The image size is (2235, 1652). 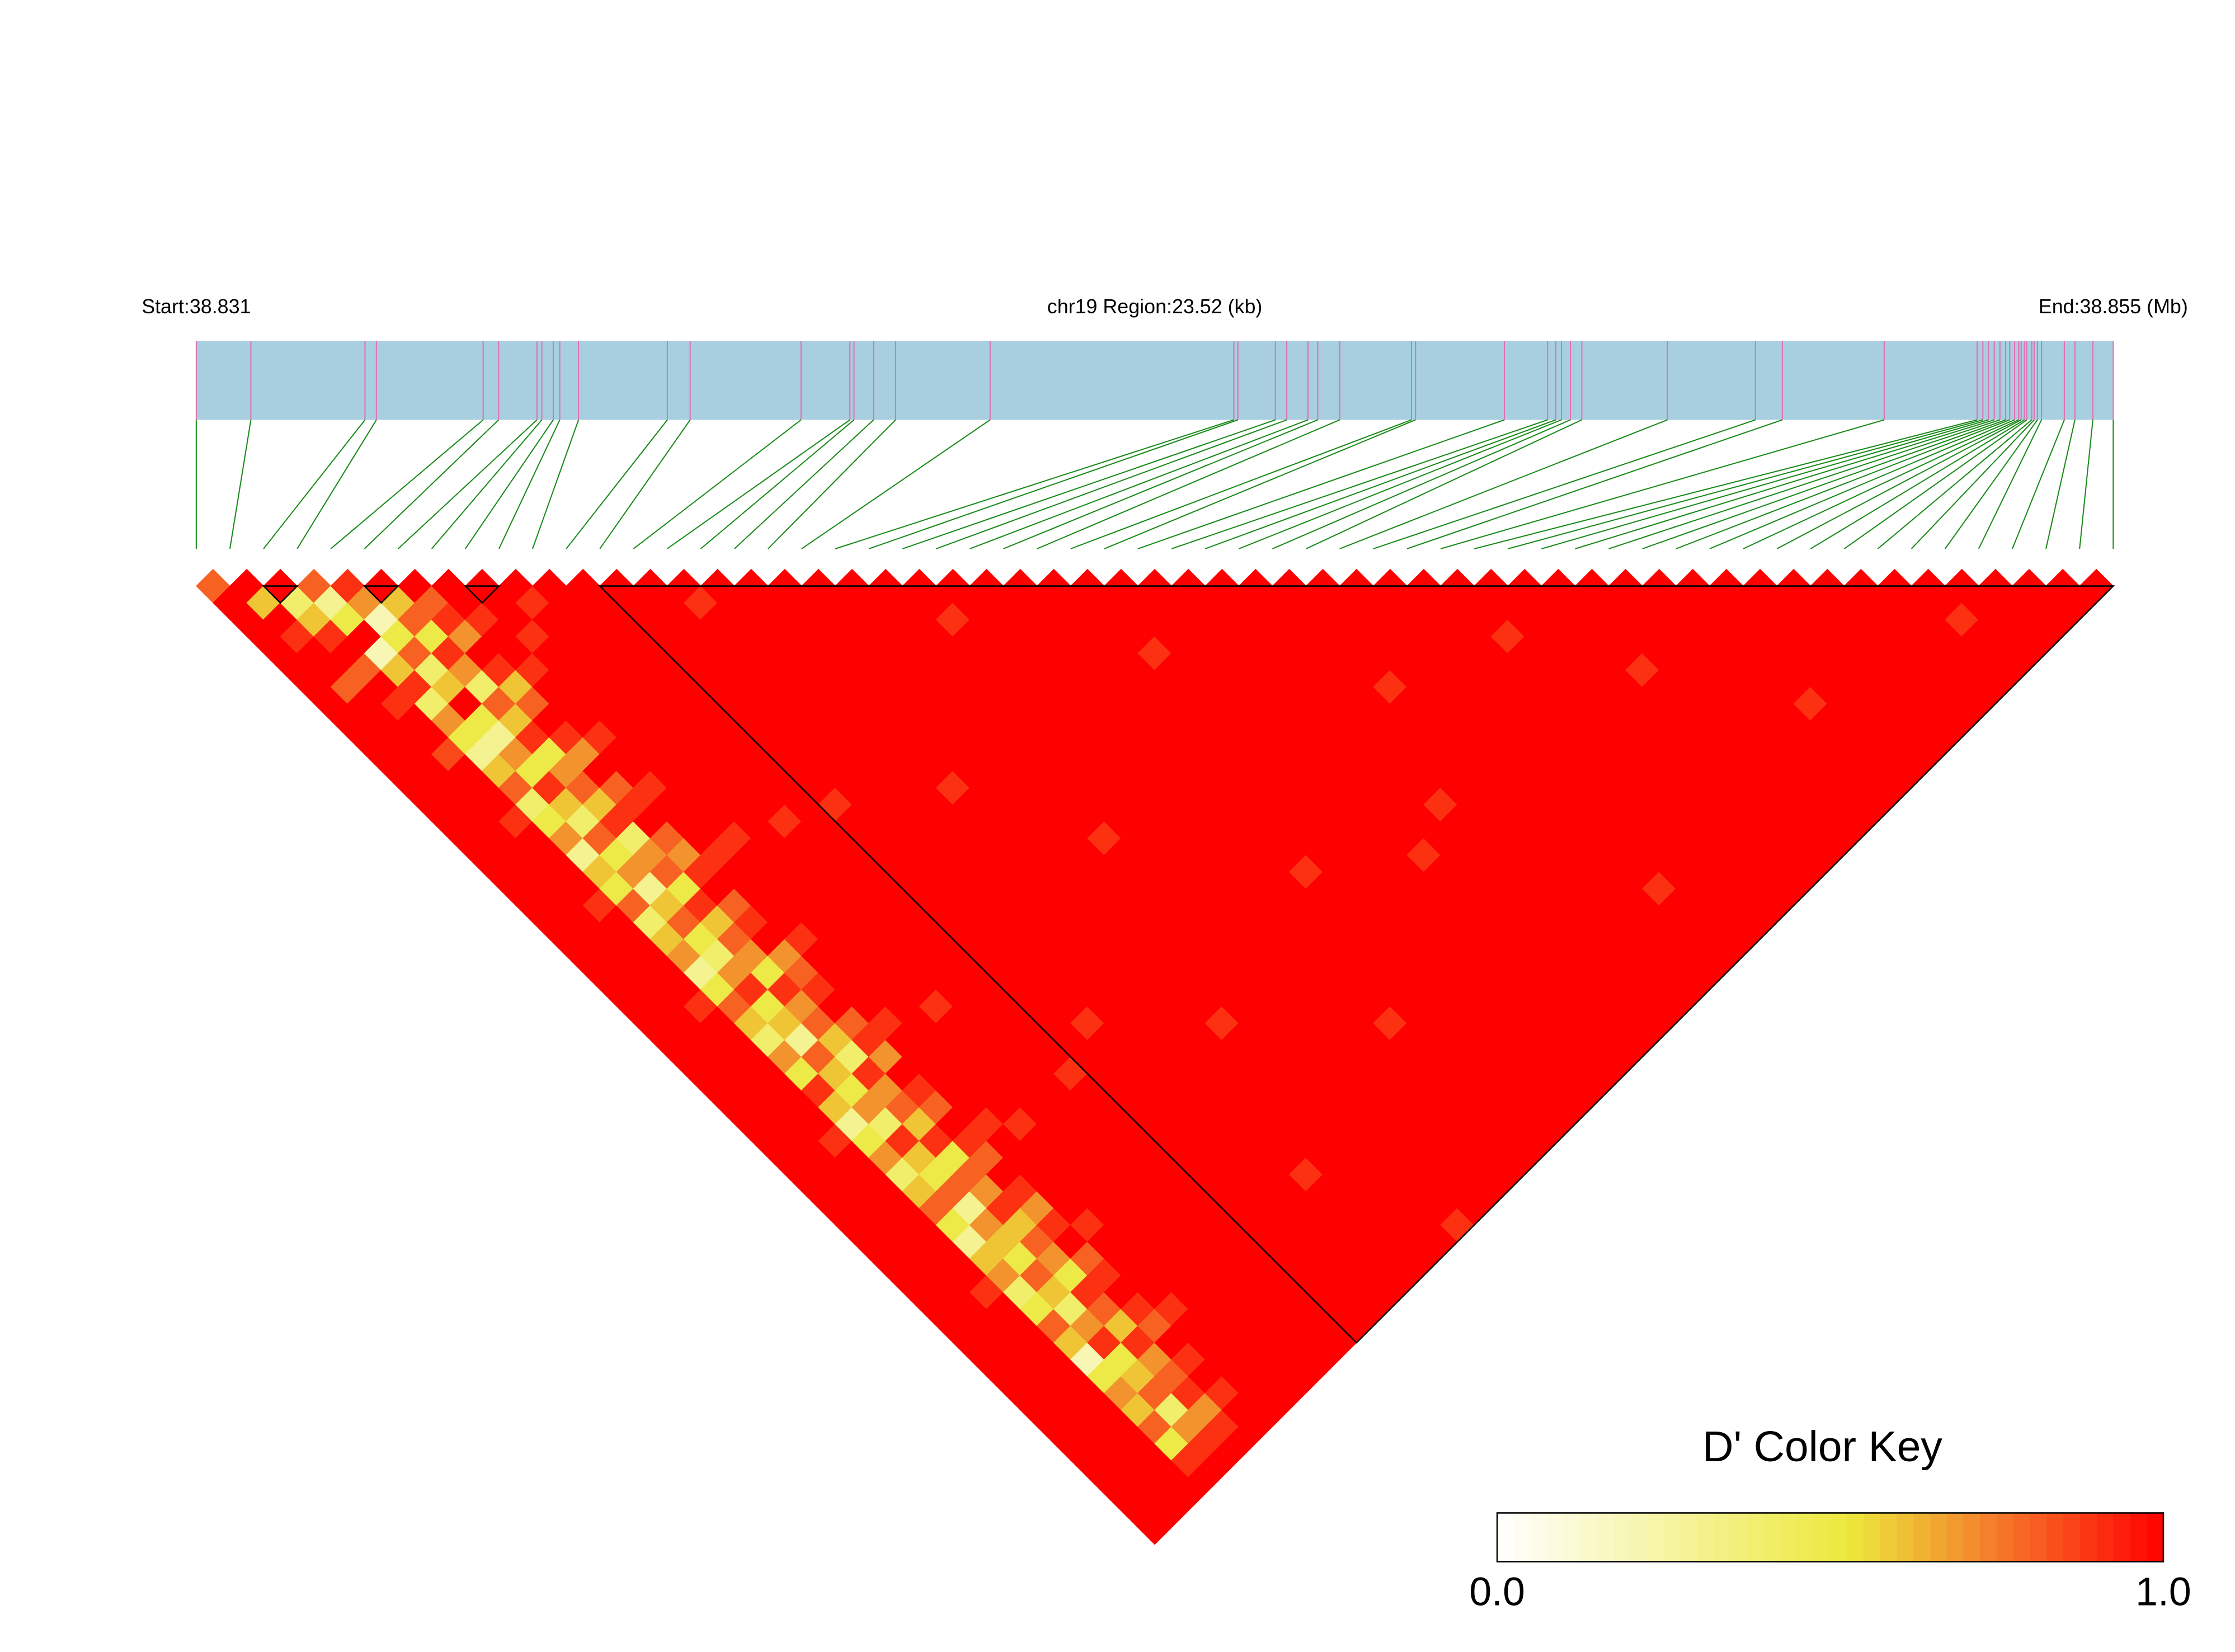 What do you see at coordinates (1155, 306) in the screenshot?
I see `region-label: chr19 Region:23.52 (kb)` at bounding box center [1155, 306].